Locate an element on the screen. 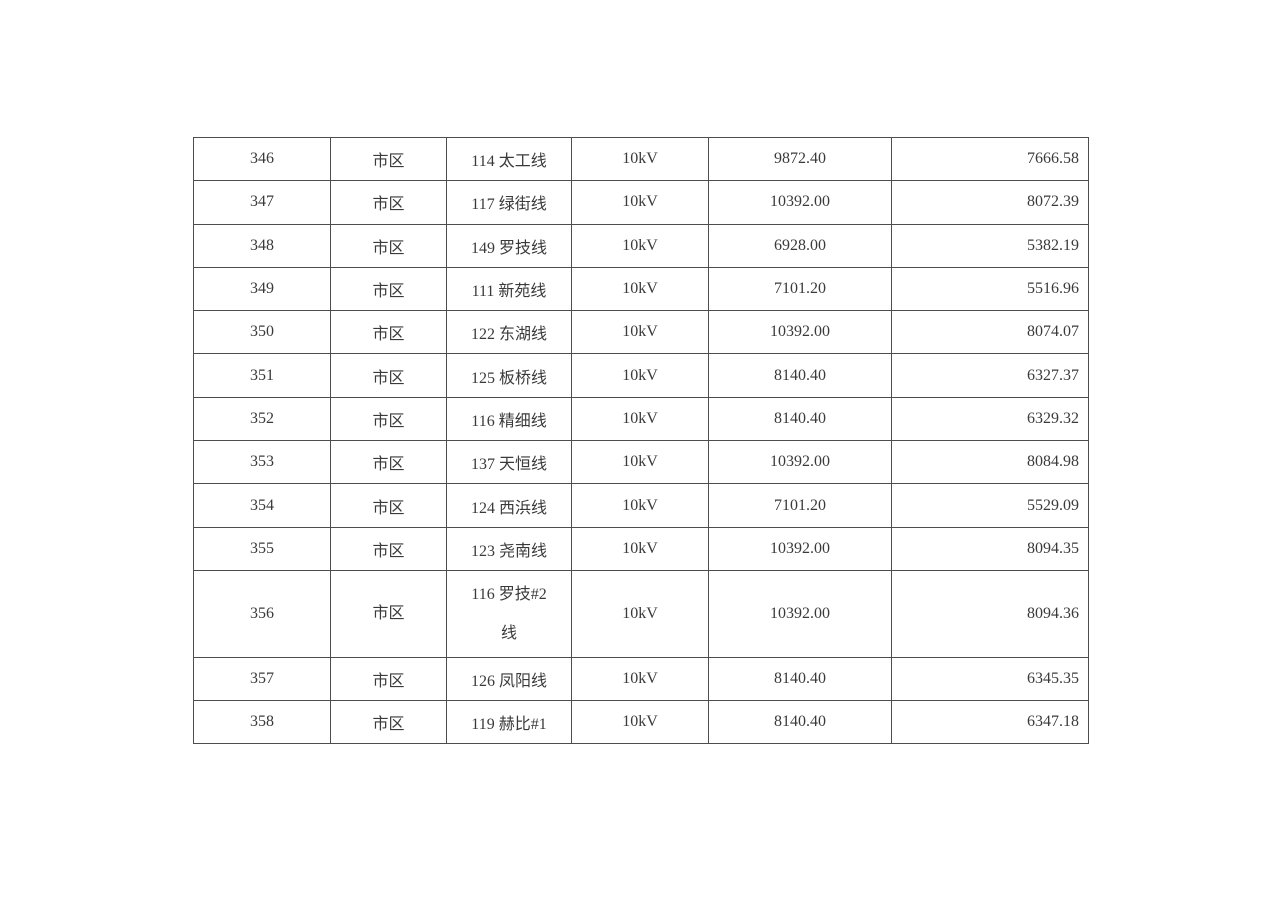 Image resolution: width=1280 pixels, height=904 pixels. table-cell: 5529.09 is located at coordinates (990, 505).